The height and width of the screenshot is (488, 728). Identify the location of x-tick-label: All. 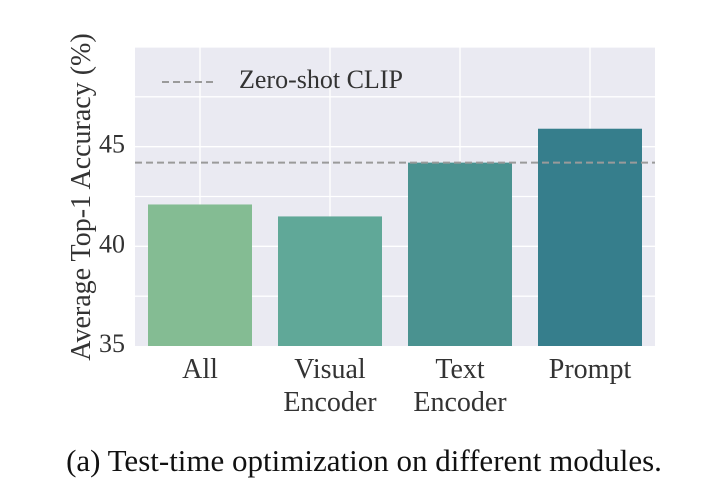
(200, 369).